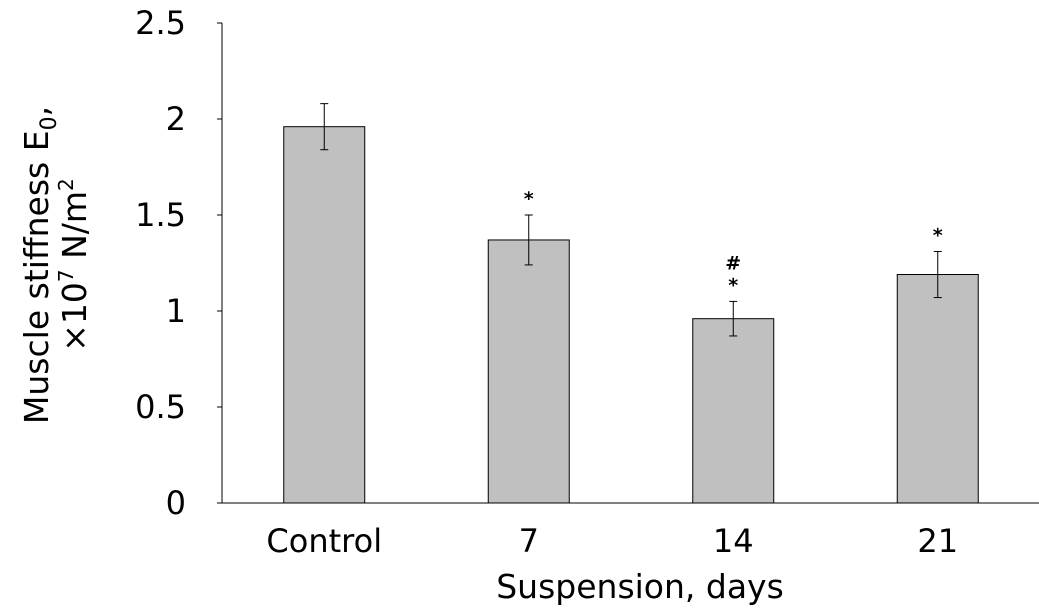  What do you see at coordinates (176, 311) in the screenshot?
I see `y-tick-label: 1` at bounding box center [176, 311].